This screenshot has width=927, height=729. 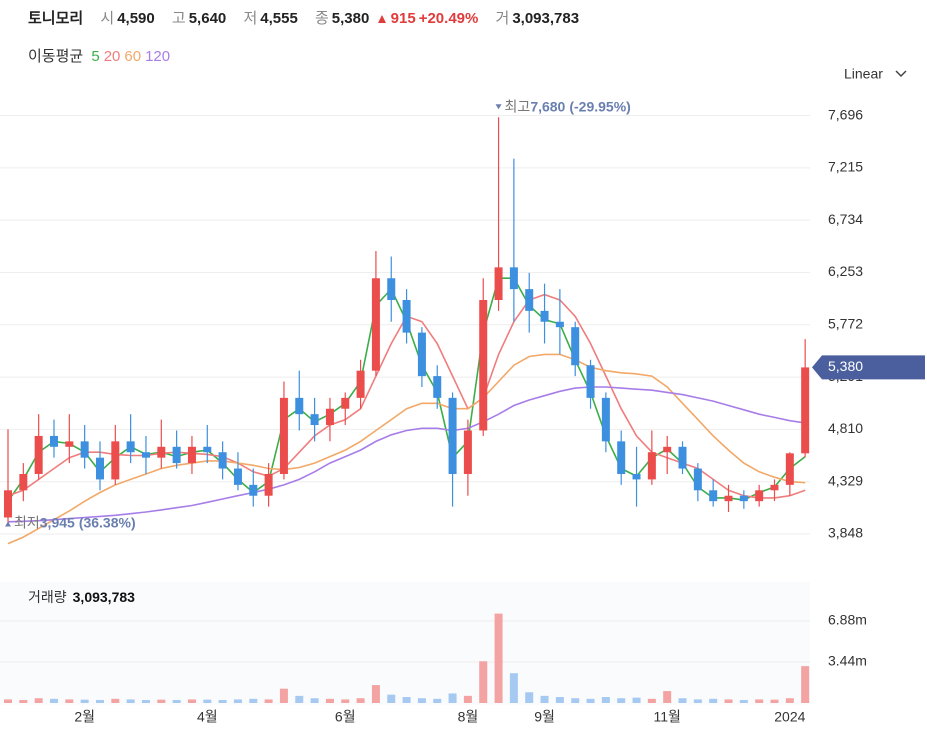 I want to click on y-tick-label: 7,696, so click(x=845, y=114).